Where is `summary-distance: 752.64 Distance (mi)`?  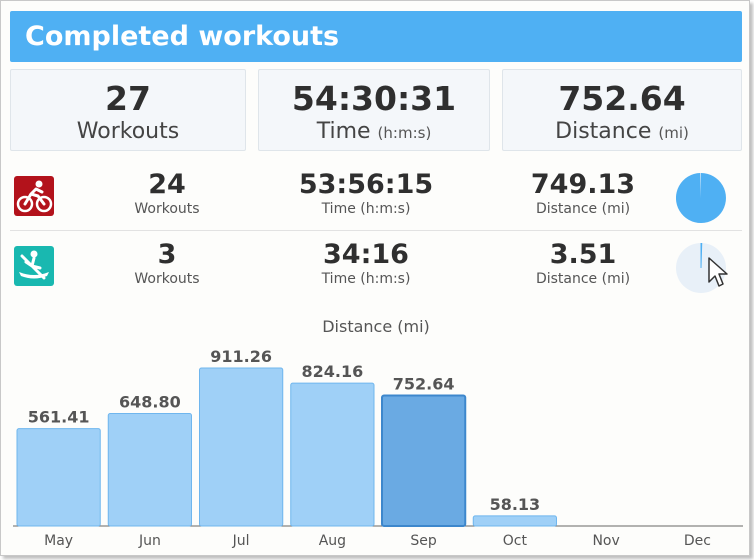 summary-distance: 752.64 Distance (mi) is located at coordinates (622, 110).